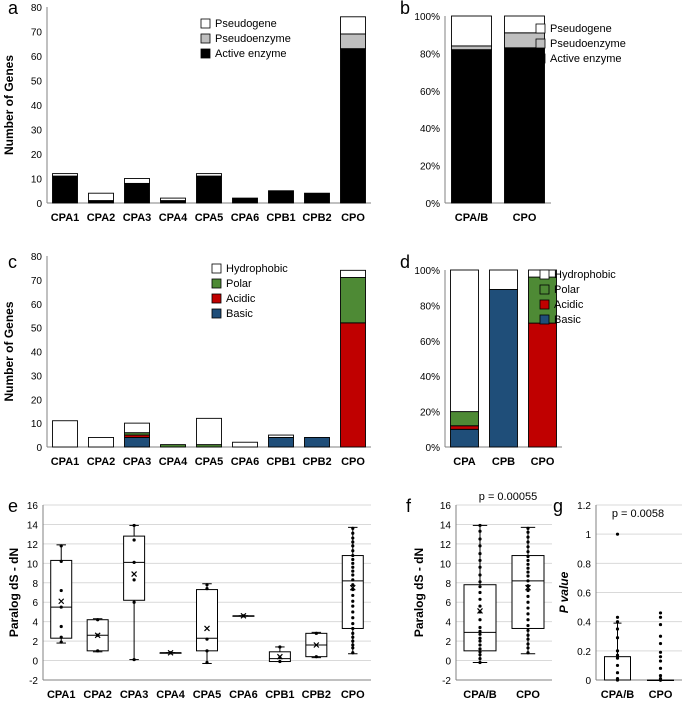 The height and width of the screenshot is (714, 685). I want to click on legend-label-c: Basic, so click(239, 314).